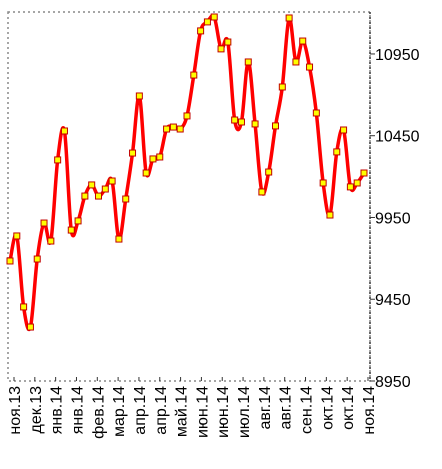  I want to click on y-tick-label: 8950, so click(393, 382).